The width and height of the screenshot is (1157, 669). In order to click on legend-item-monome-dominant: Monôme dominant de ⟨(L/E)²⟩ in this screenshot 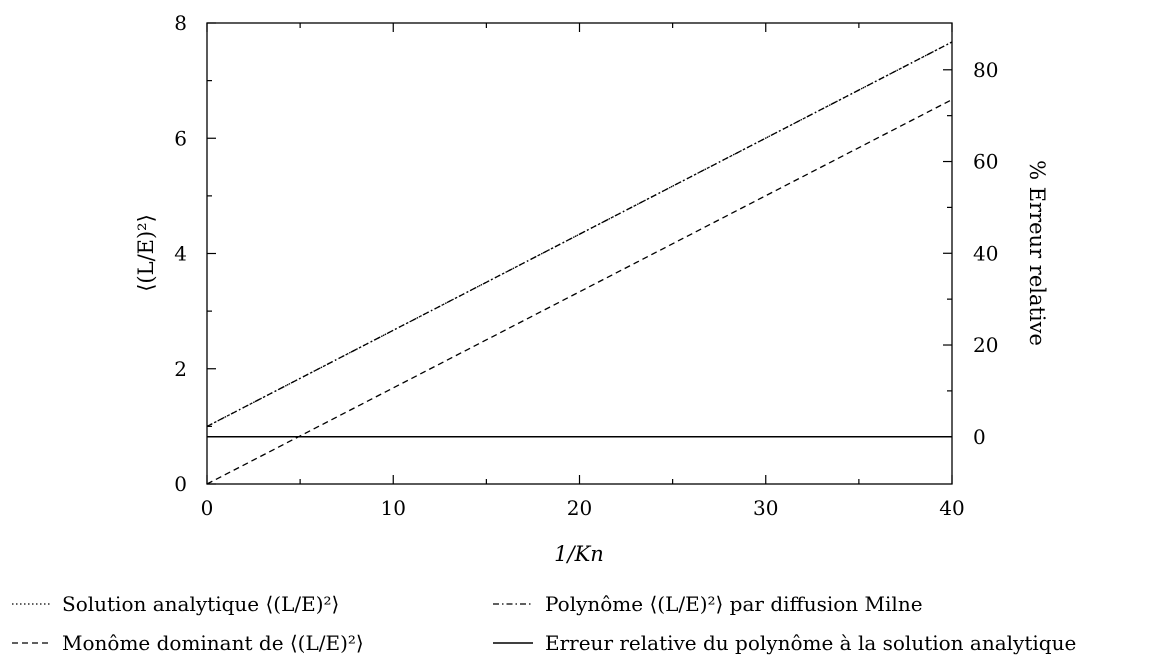, I will do `click(188, 643)`.